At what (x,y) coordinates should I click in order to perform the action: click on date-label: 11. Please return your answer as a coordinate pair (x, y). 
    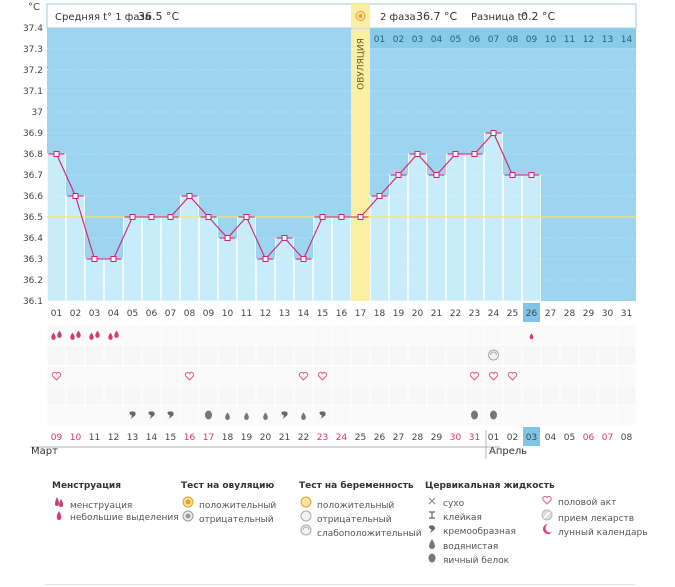
    Looking at the image, I should click on (94, 438).